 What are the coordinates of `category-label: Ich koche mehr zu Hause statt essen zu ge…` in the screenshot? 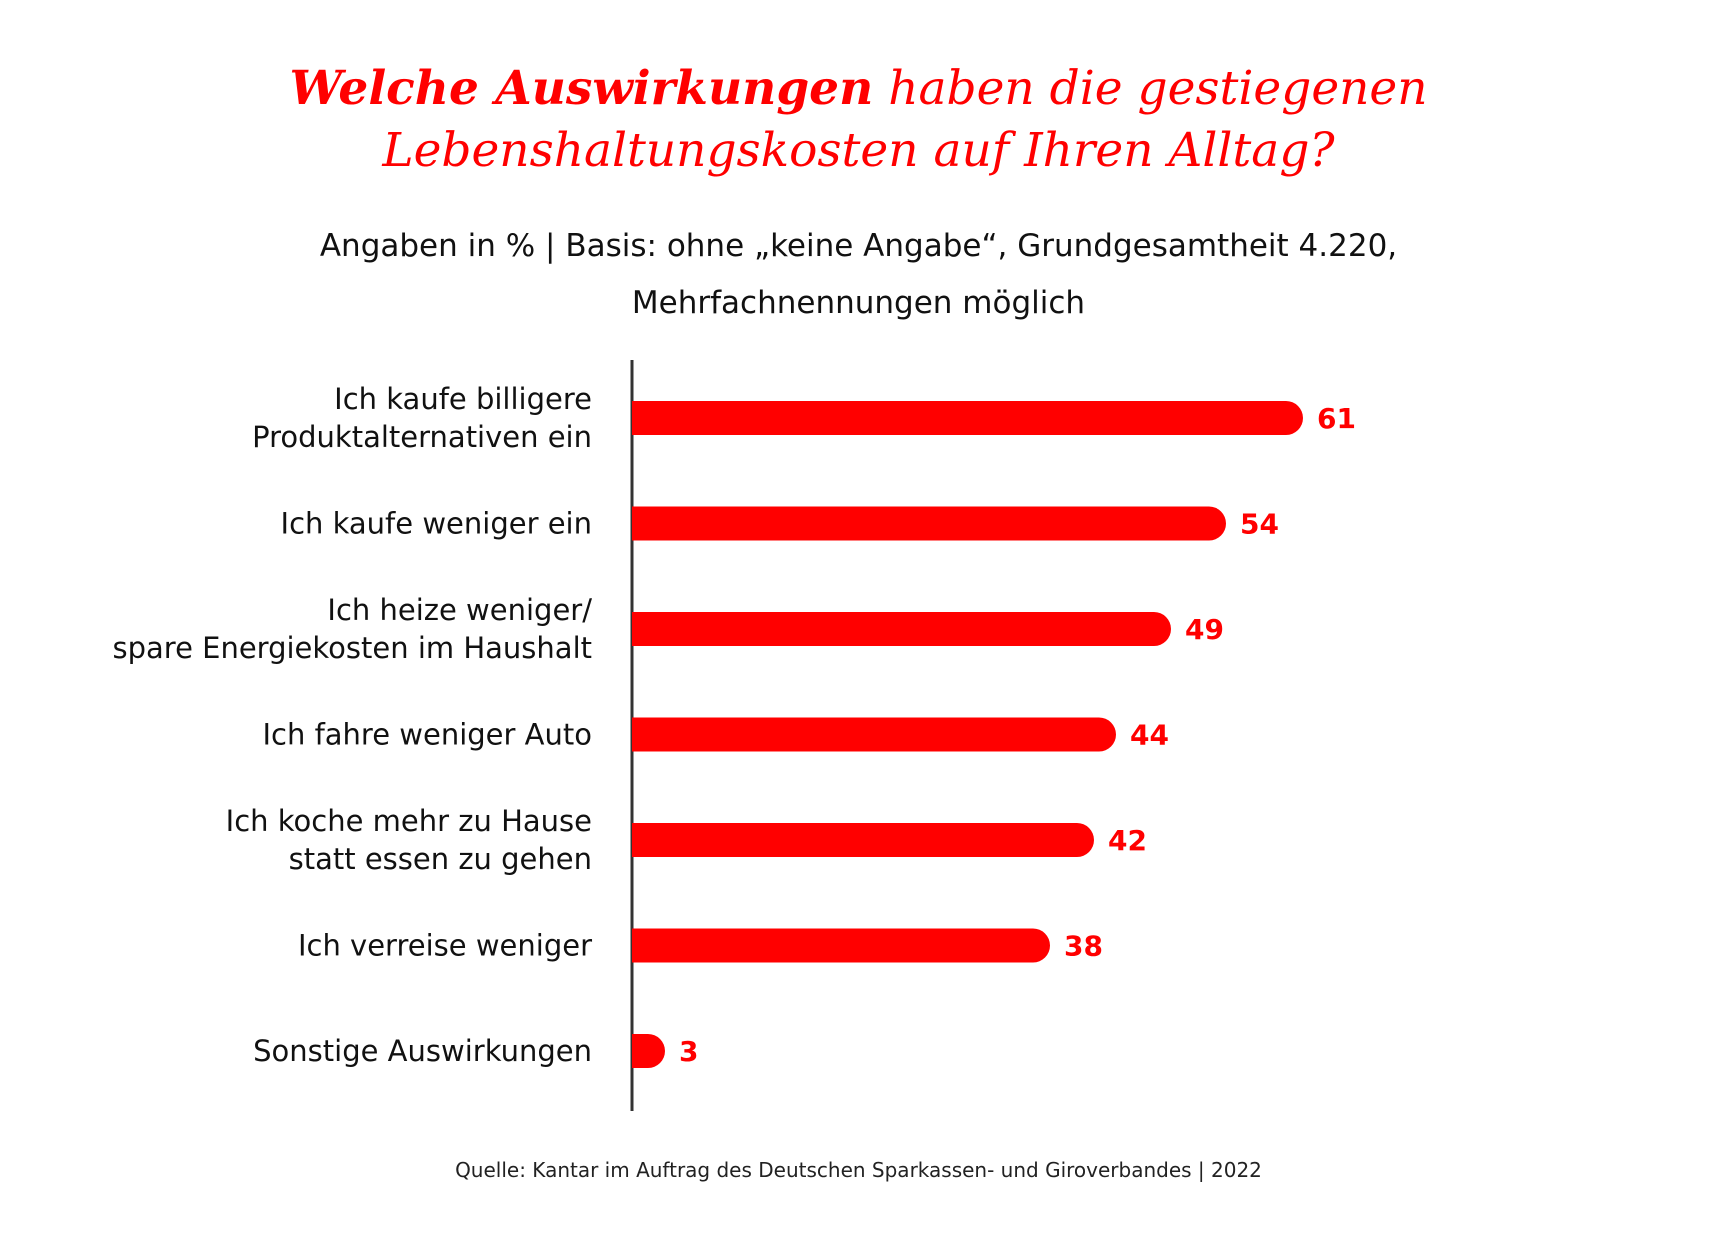 It's located at (409, 840).